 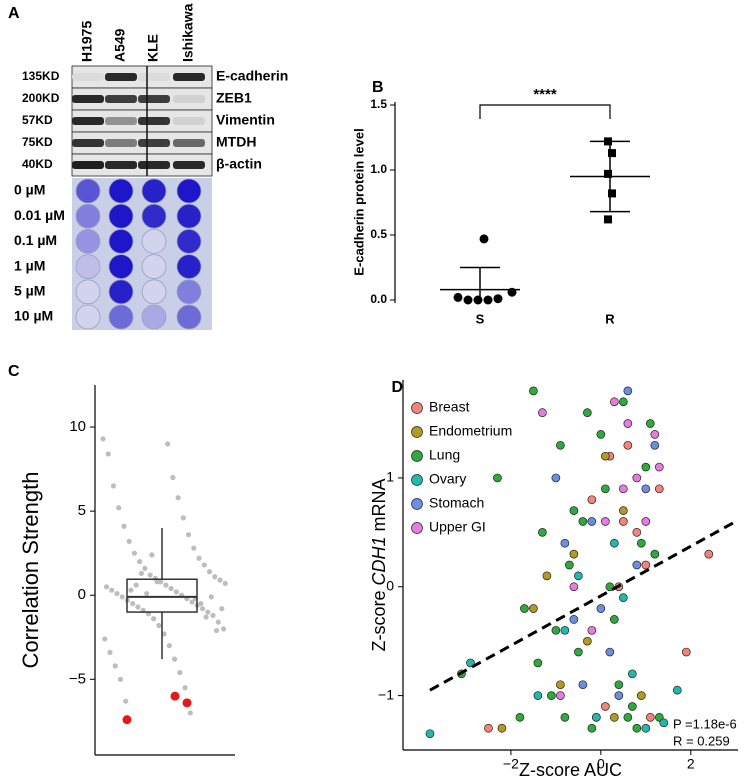 What do you see at coordinates (545, 94) in the screenshot?
I see `significance-label: ****` at bounding box center [545, 94].